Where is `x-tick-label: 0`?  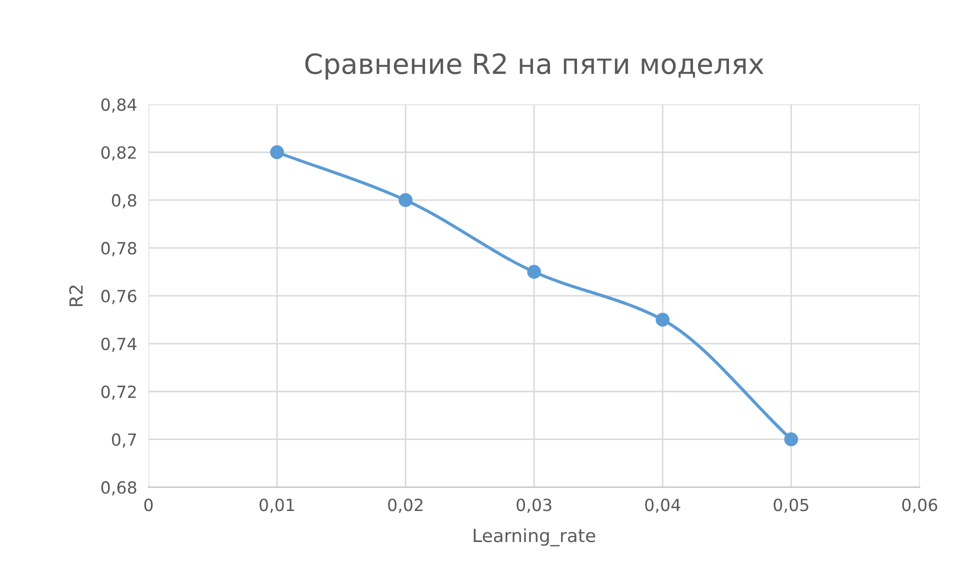 x-tick-label: 0 is located at coordinates (148, 505).